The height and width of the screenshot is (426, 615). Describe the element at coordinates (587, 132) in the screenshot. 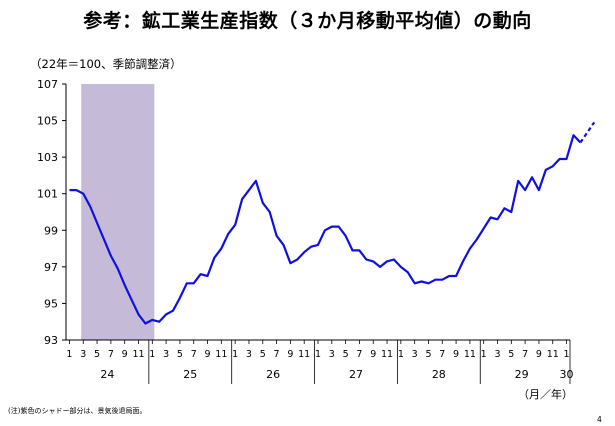

I see `projection-line` at that location.